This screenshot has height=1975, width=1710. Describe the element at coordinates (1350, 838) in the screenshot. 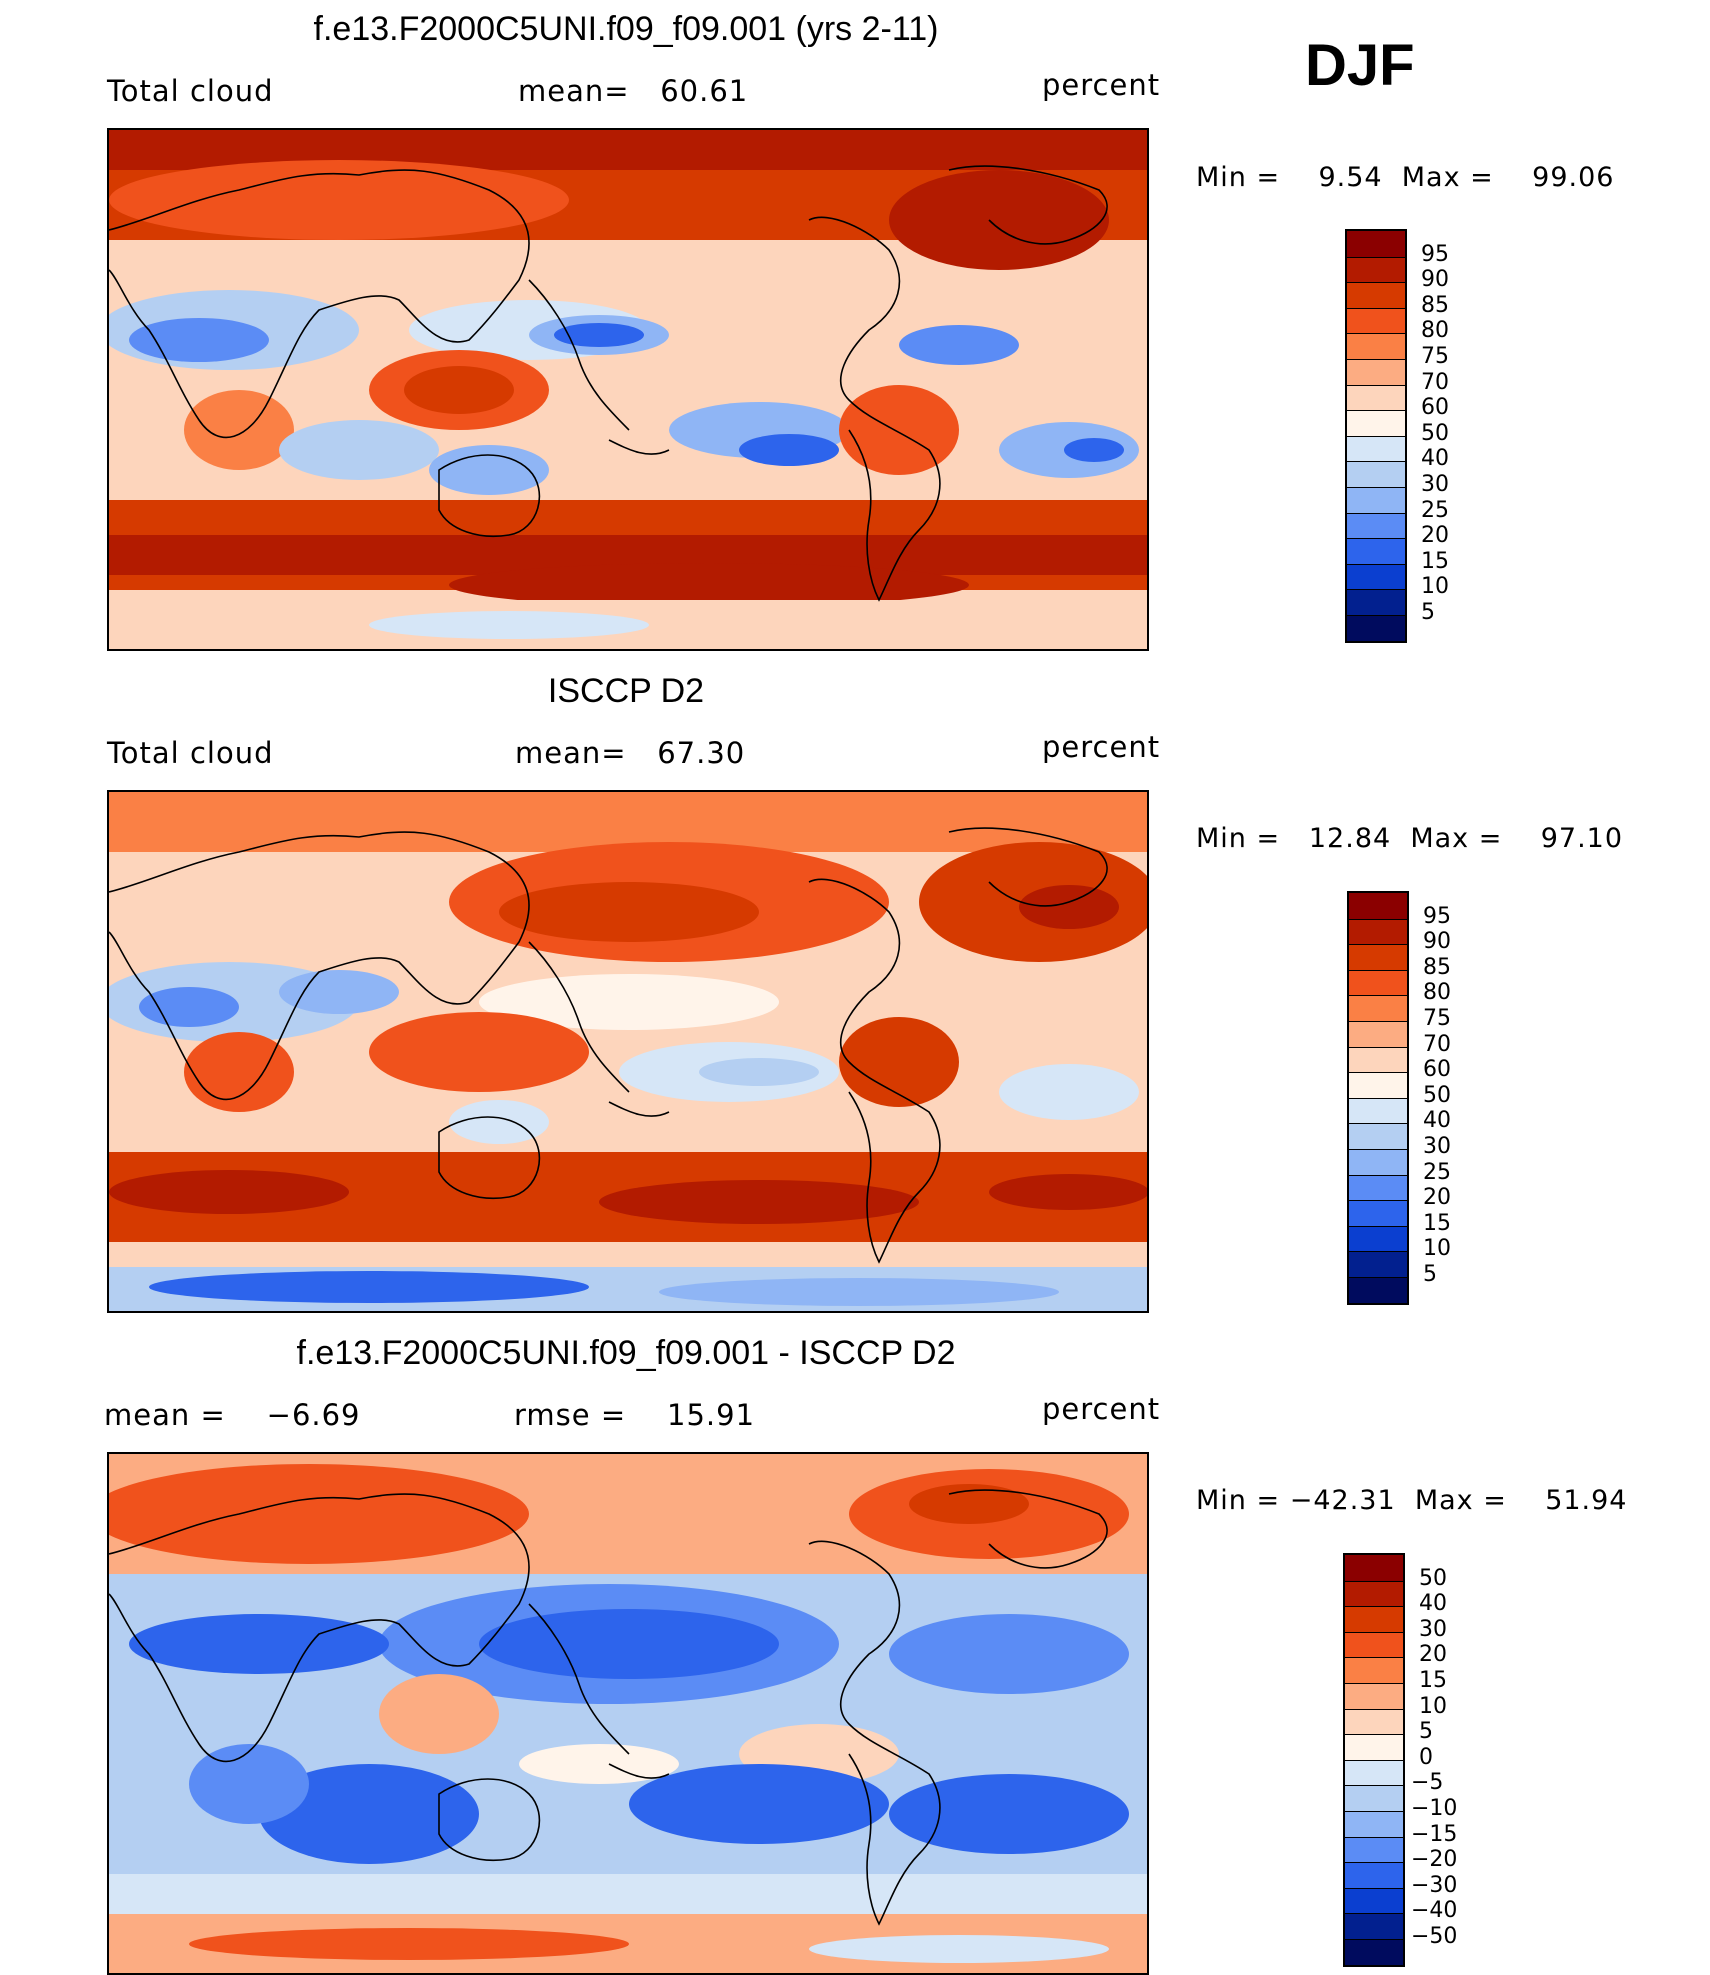

I see `panel-2-min-value: 12.84` at that location.